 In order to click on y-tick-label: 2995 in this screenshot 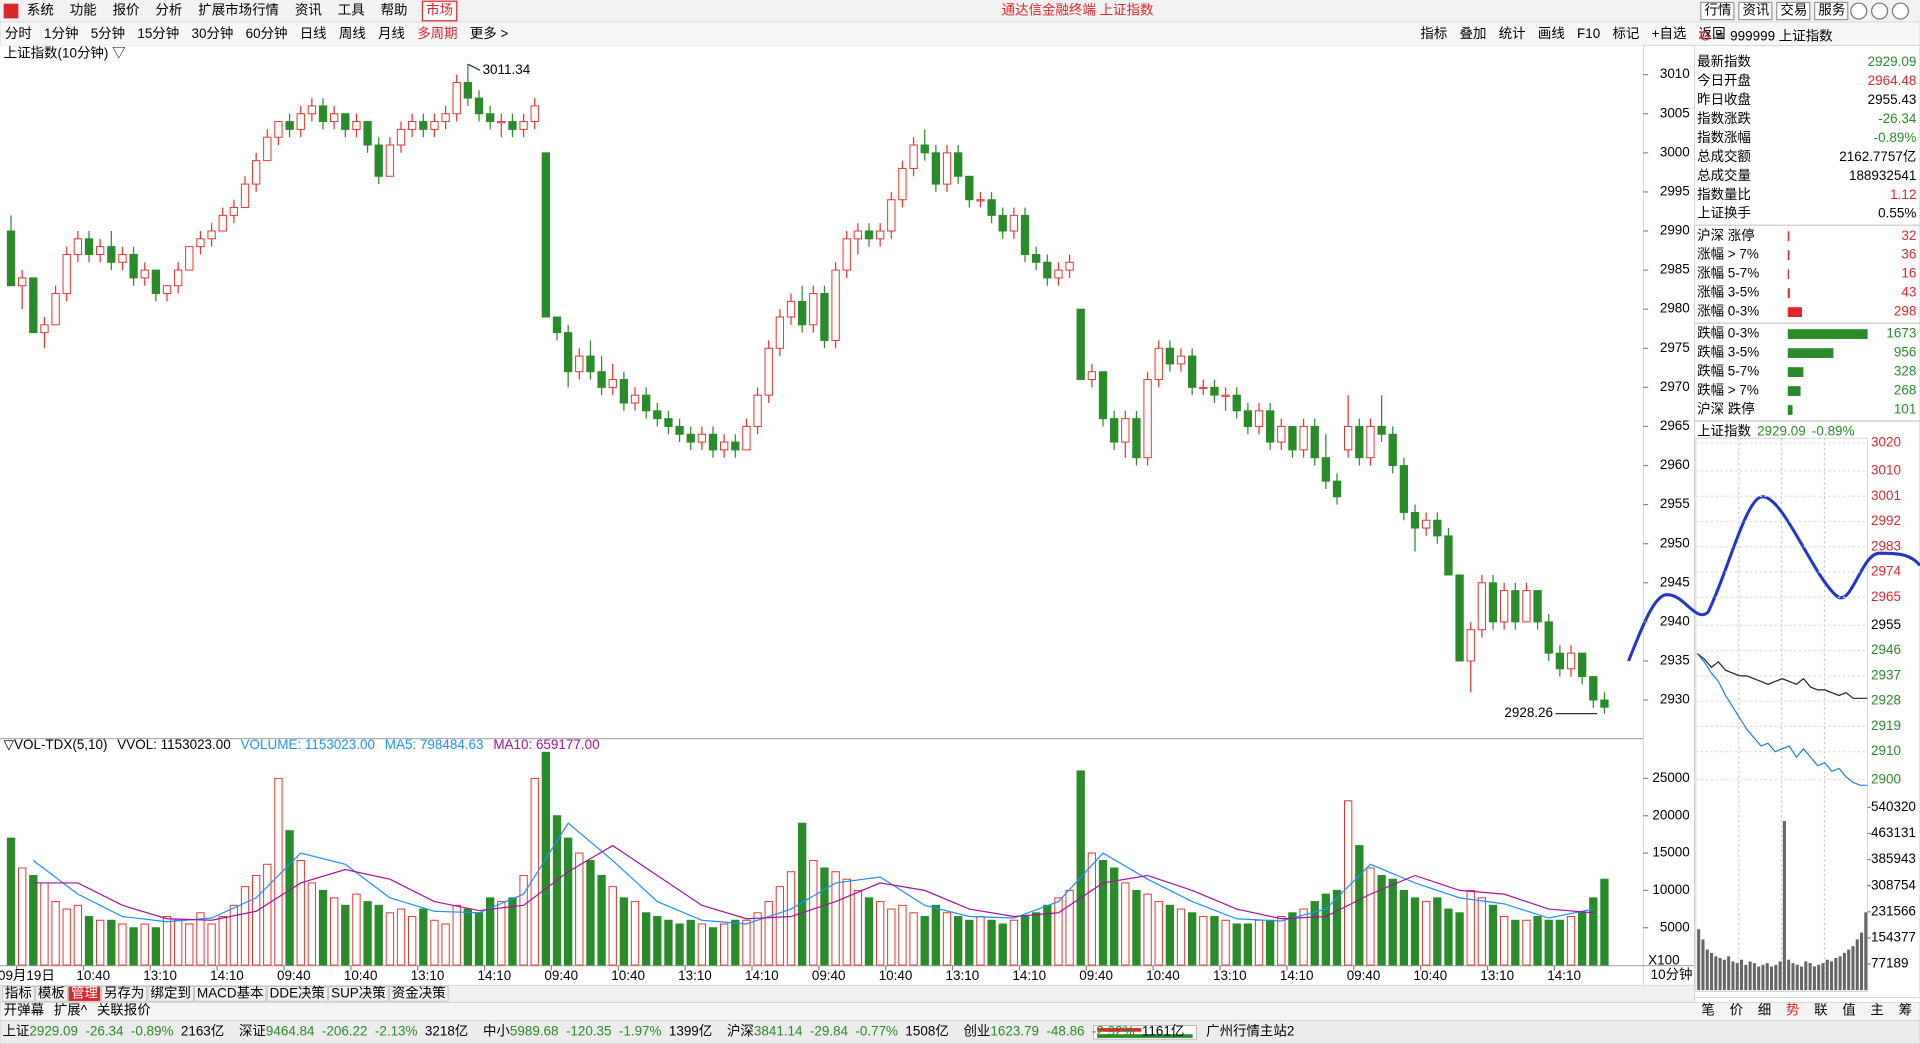, I will do `click(1675, 190)`.